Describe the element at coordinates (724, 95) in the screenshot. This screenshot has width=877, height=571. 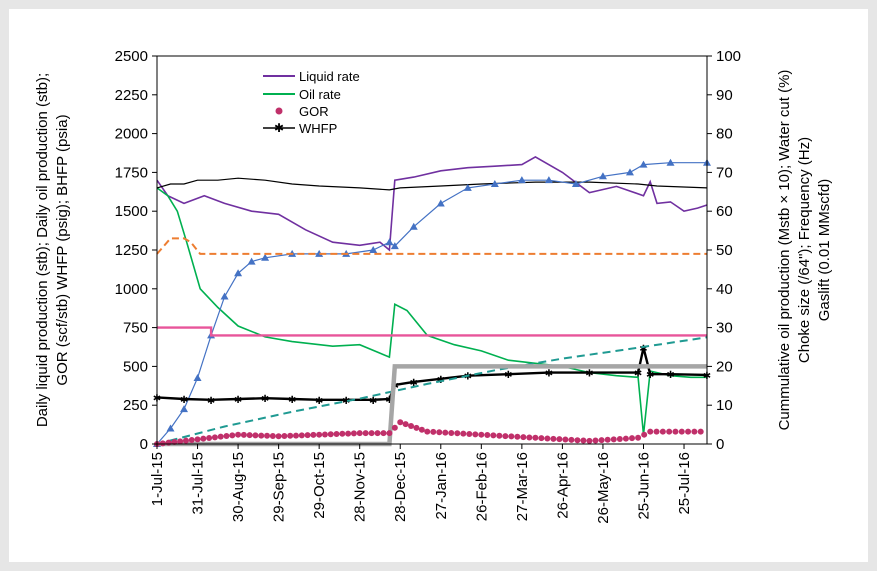
I see `right-tick-label: 90` at that location.